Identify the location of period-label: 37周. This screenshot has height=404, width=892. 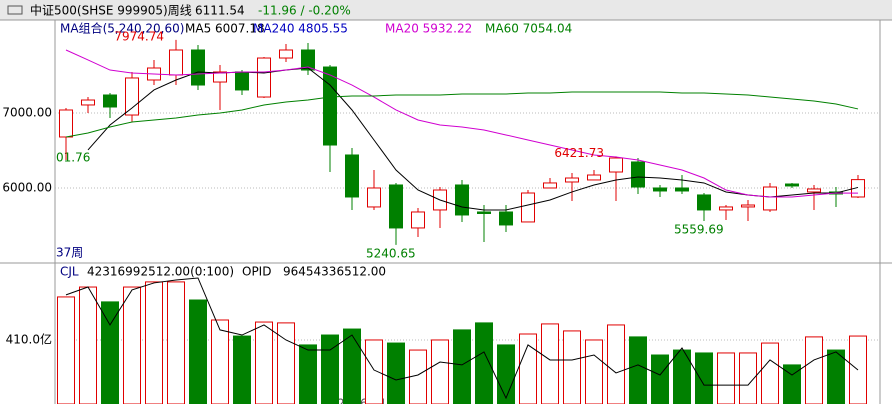
(69, 253).